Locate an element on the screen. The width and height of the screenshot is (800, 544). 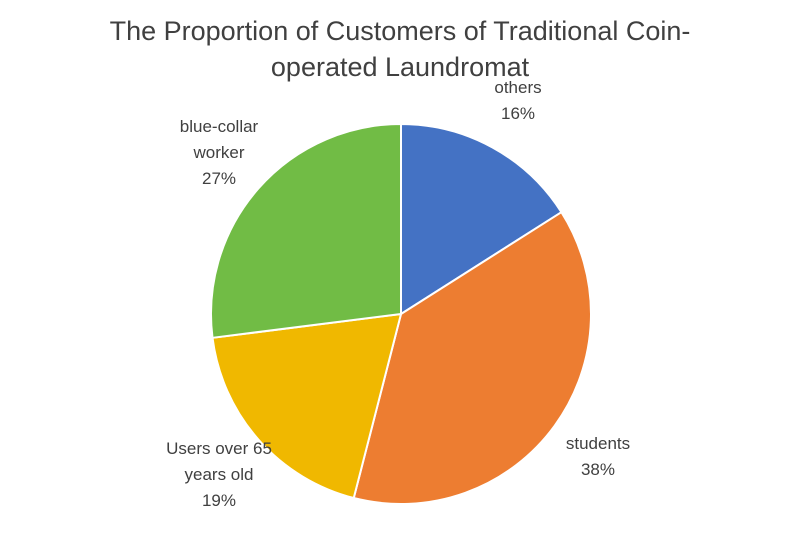
slice-label-line: worker is located at coordinates (219, 152).